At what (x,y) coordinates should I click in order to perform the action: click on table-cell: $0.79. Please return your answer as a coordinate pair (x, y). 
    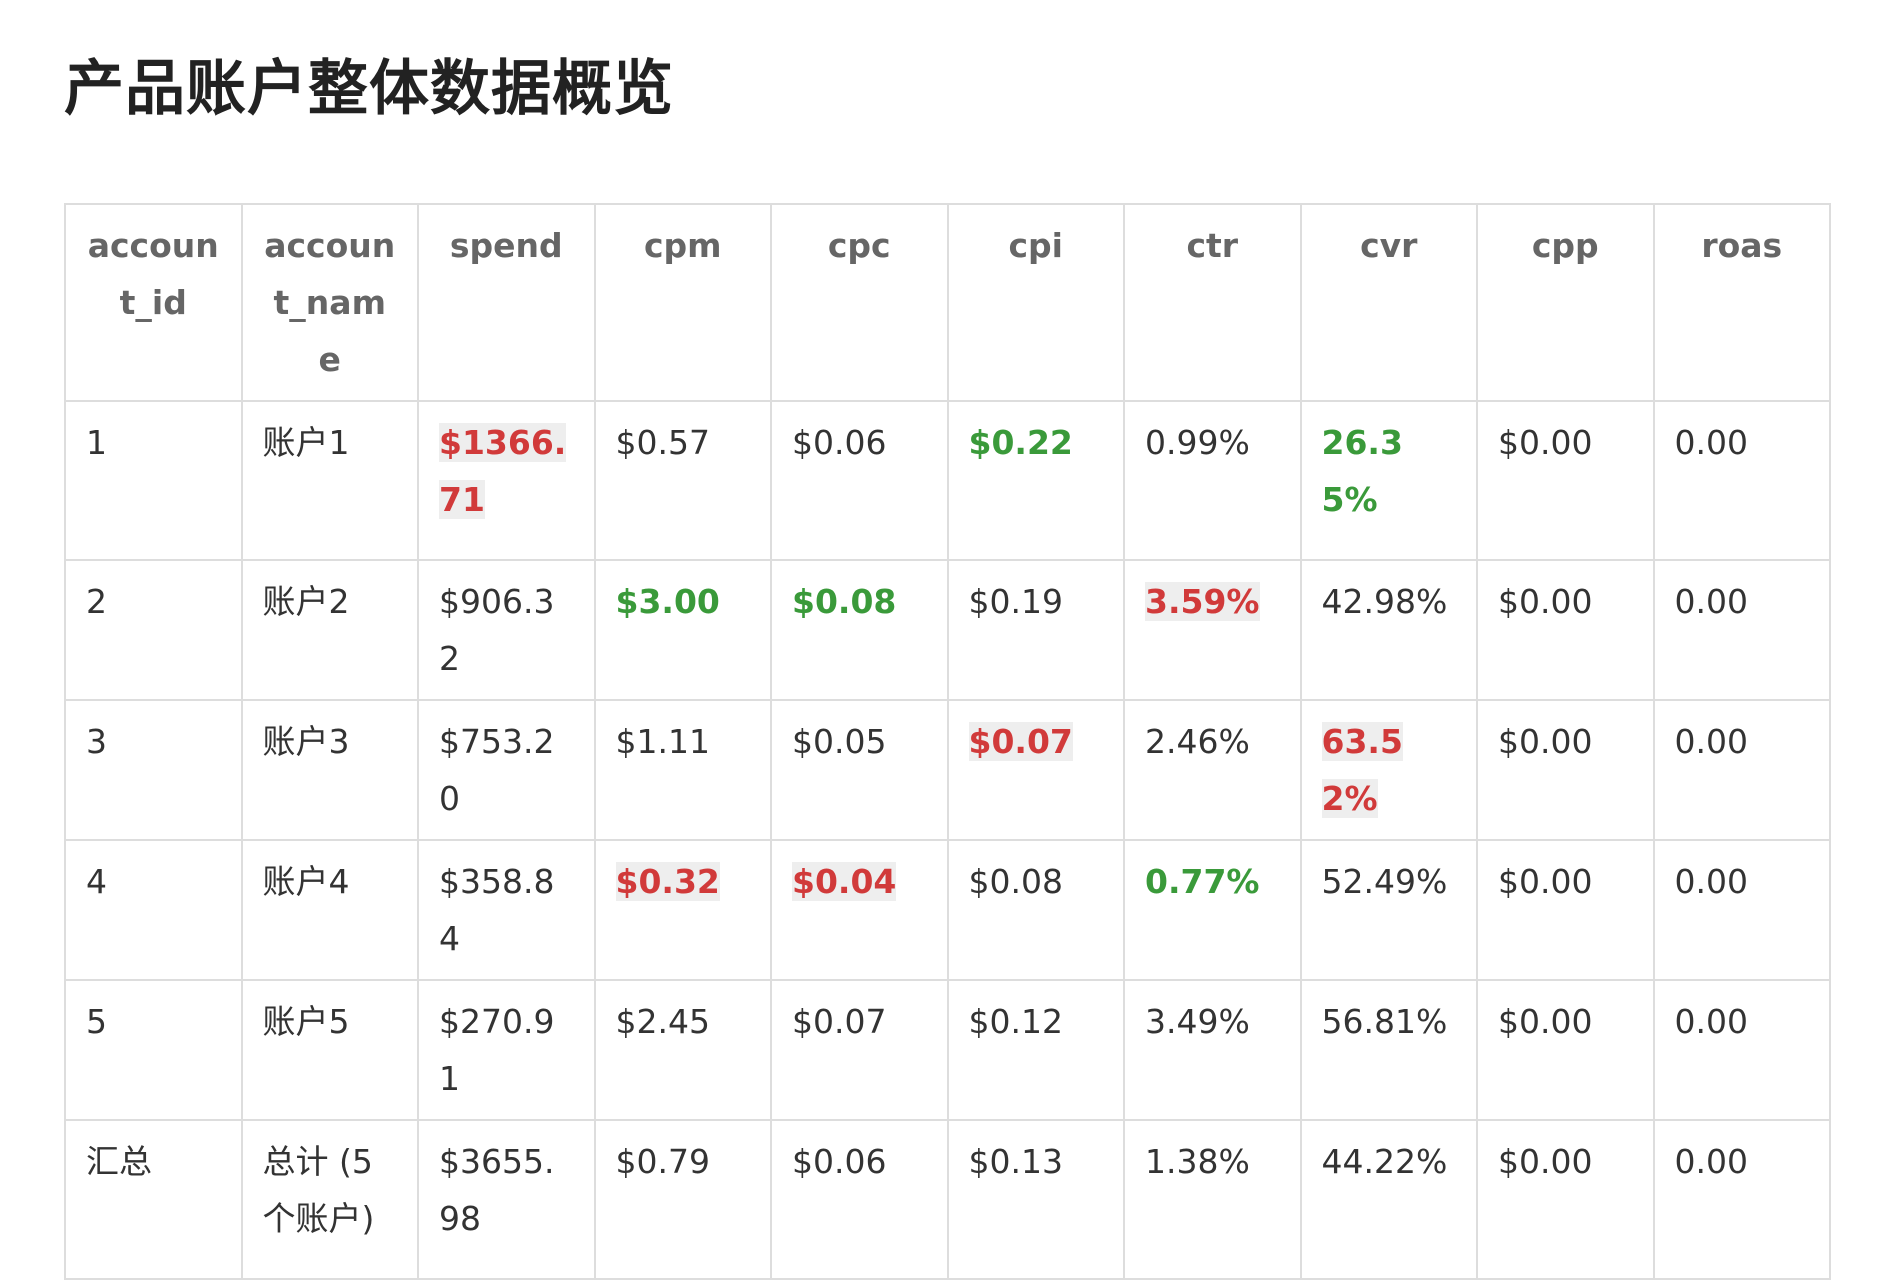
    Looking at the image, I should click on (682, 1199).